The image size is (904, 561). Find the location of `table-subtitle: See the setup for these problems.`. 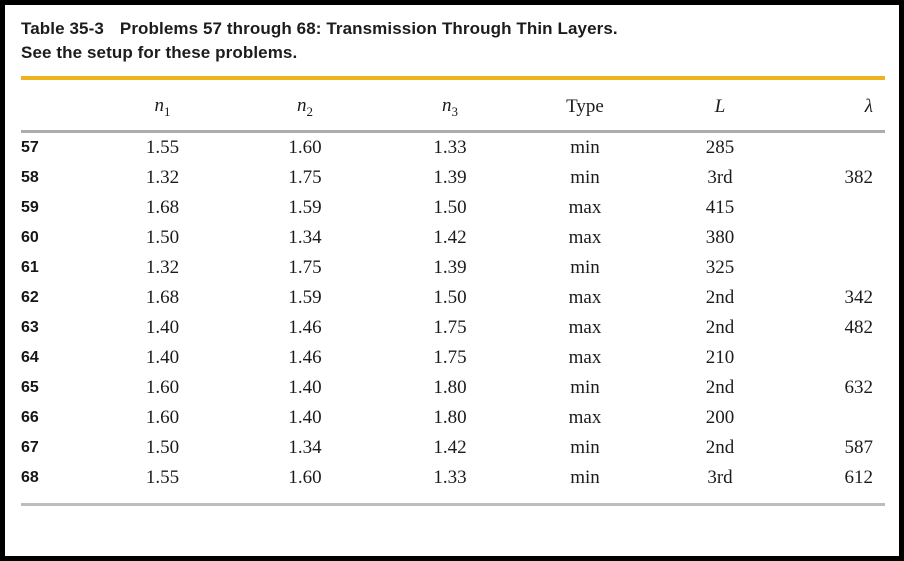

table-subtitle: See the setup for these problems. is located at coordinates (159, 52).